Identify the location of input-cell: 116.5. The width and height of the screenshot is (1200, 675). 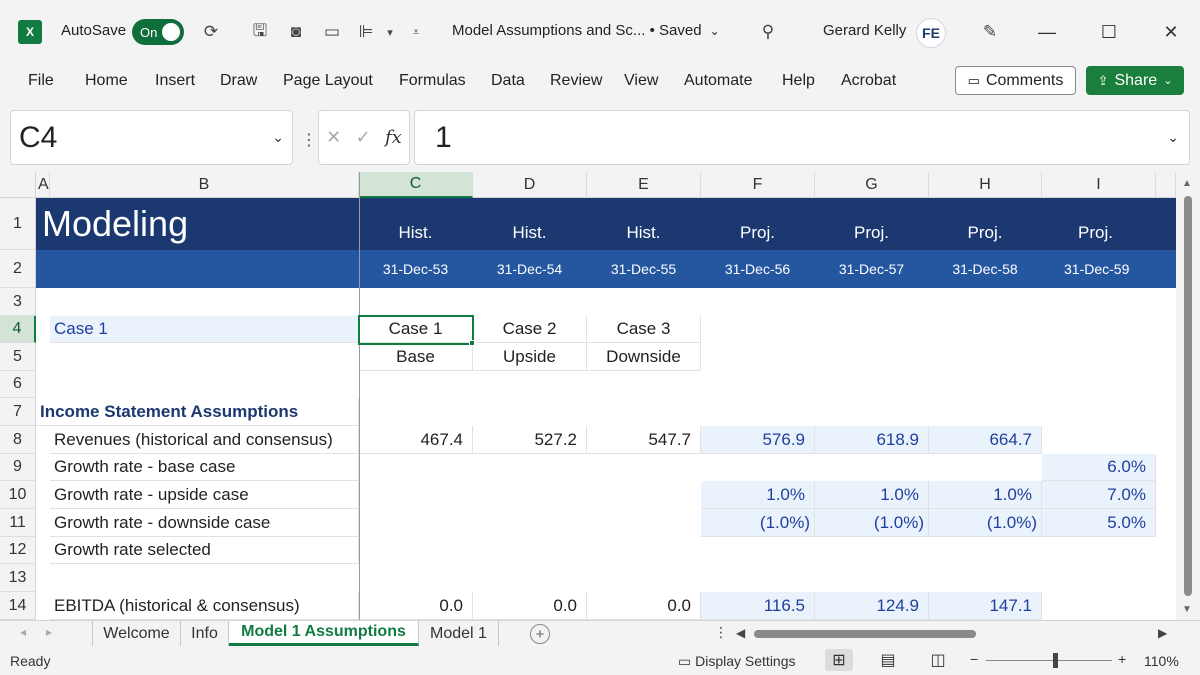
(758, 606).